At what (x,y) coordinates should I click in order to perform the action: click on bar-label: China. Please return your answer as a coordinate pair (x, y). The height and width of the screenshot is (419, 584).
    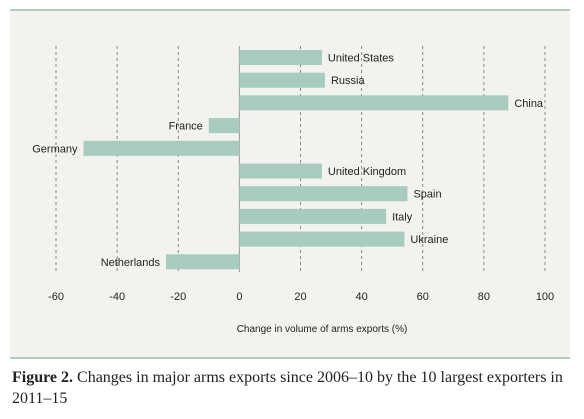
    Looking at the image, I should click on (529, 104).